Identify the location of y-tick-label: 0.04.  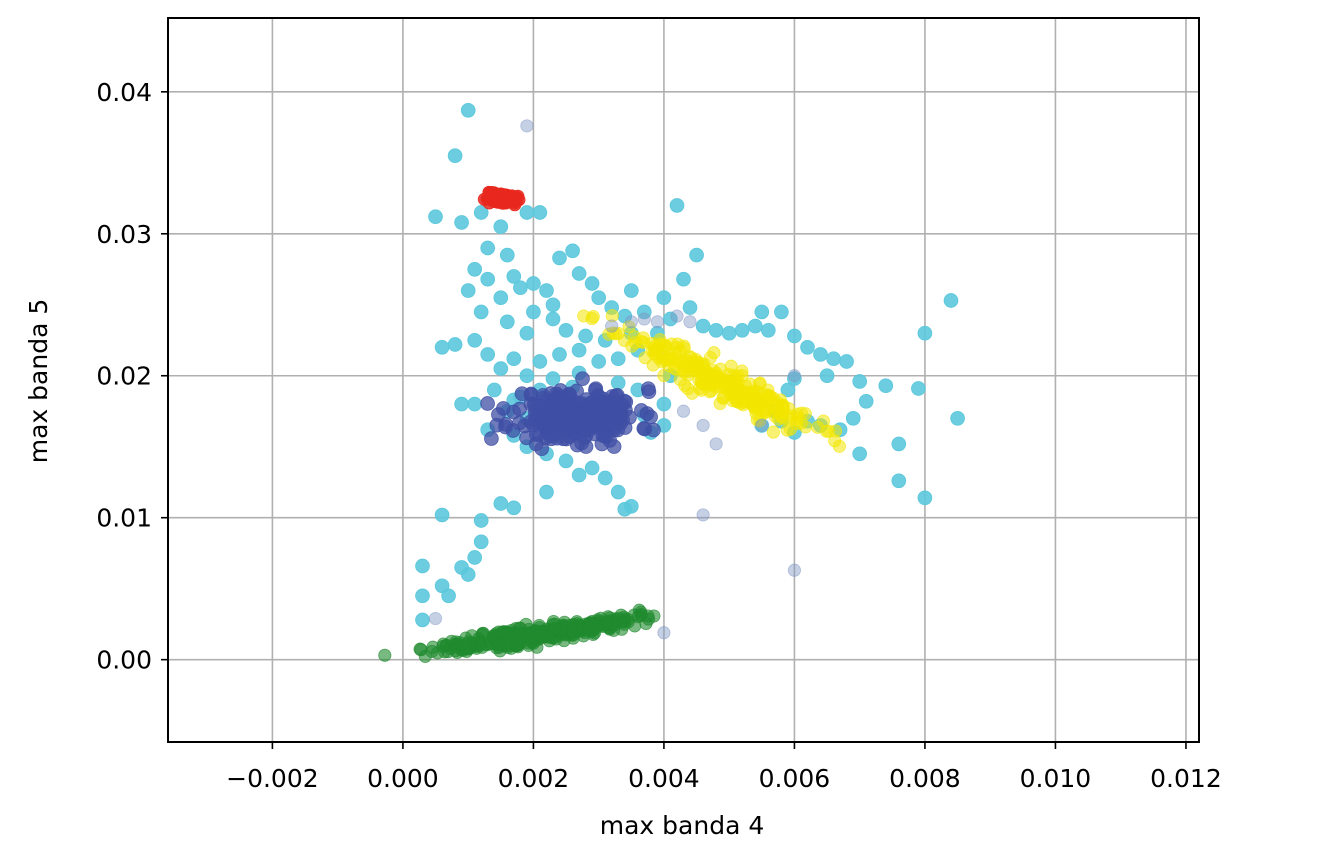
(124, 92).